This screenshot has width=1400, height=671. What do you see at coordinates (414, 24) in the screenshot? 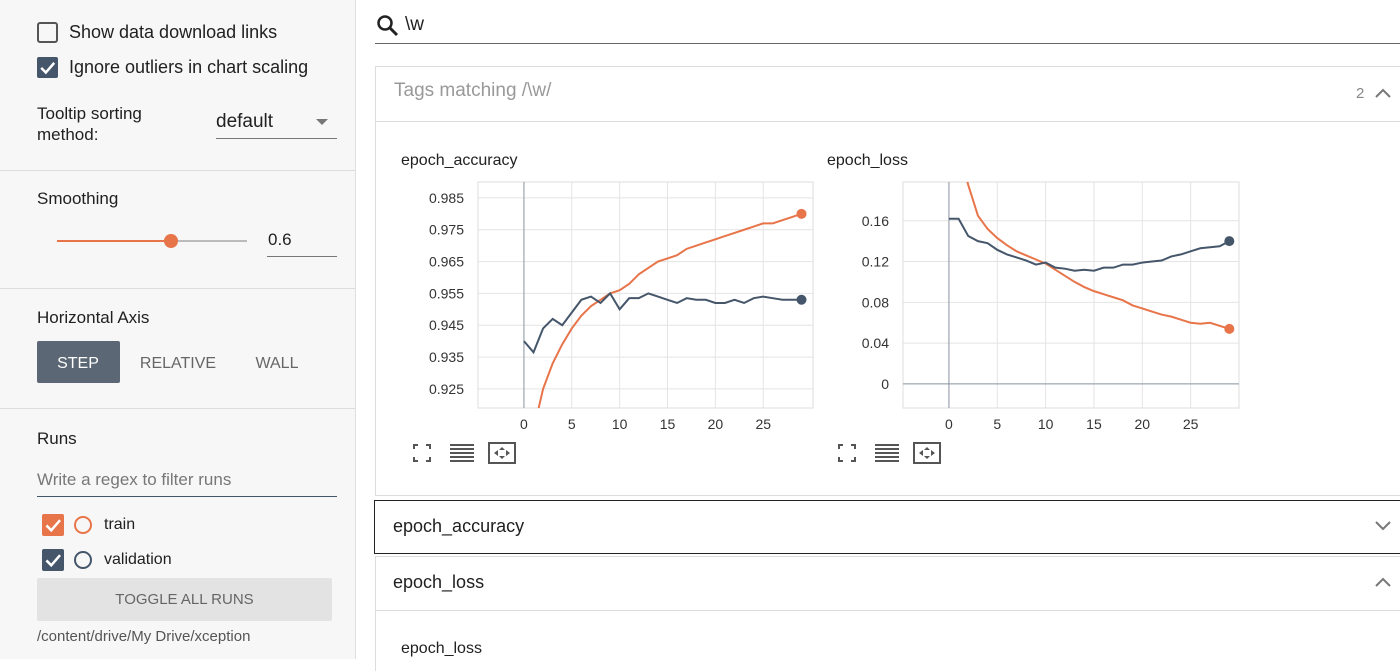
I see `search-text: \w` at bounding box center [414, 24].